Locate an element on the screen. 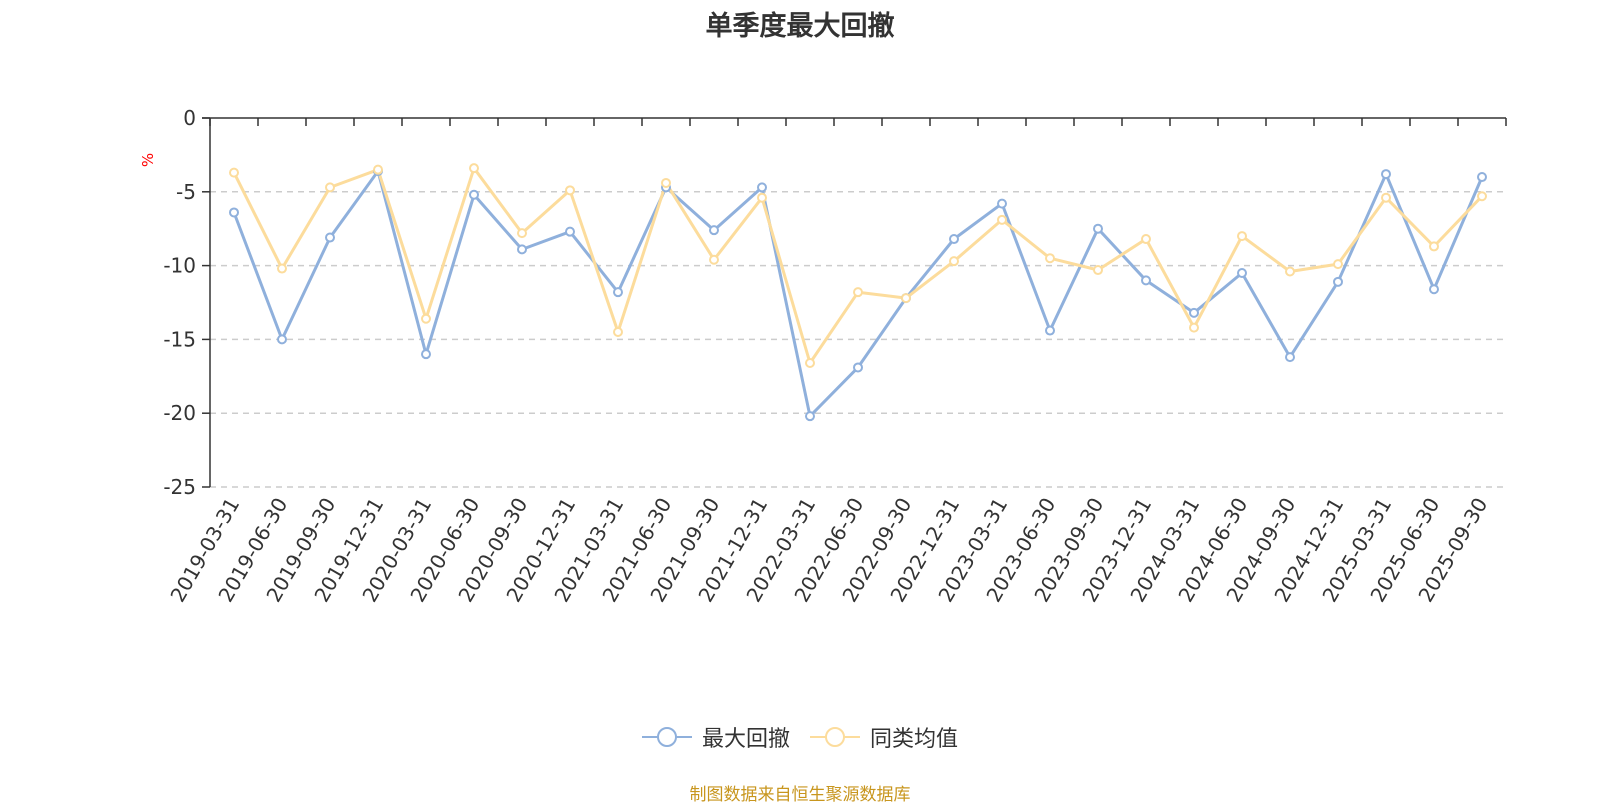 Image resolution: width=1600 pixels, height=805 pixels. legend-label: 同类均值 is located at coordinates (914, 739).